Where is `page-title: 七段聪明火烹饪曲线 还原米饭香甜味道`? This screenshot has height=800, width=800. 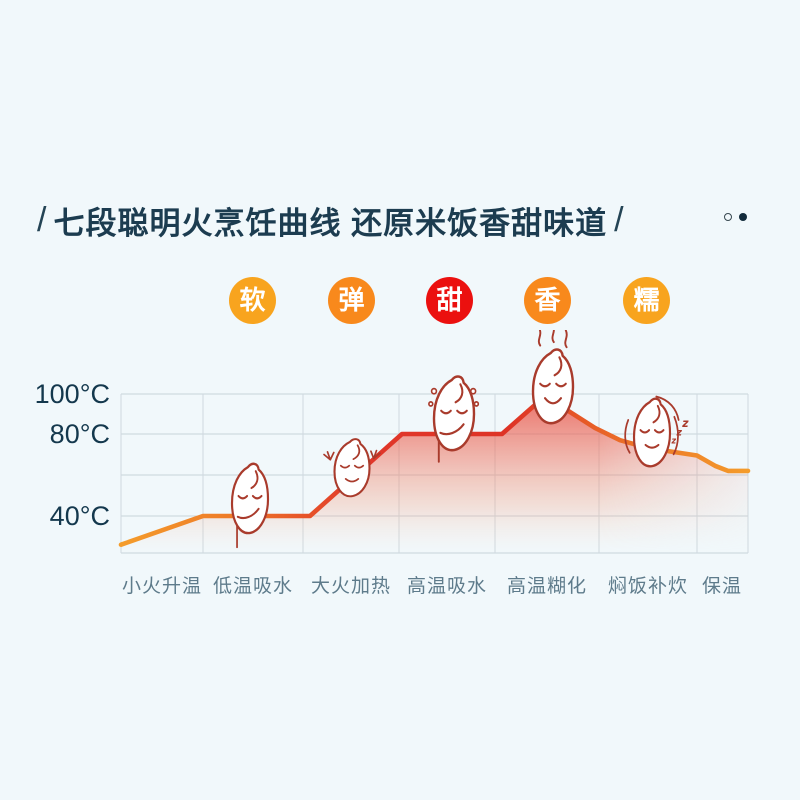 page-title: 七段聪明火烹饪曲线 还原米饭香甜味道 is located at coordinates (330, 223).